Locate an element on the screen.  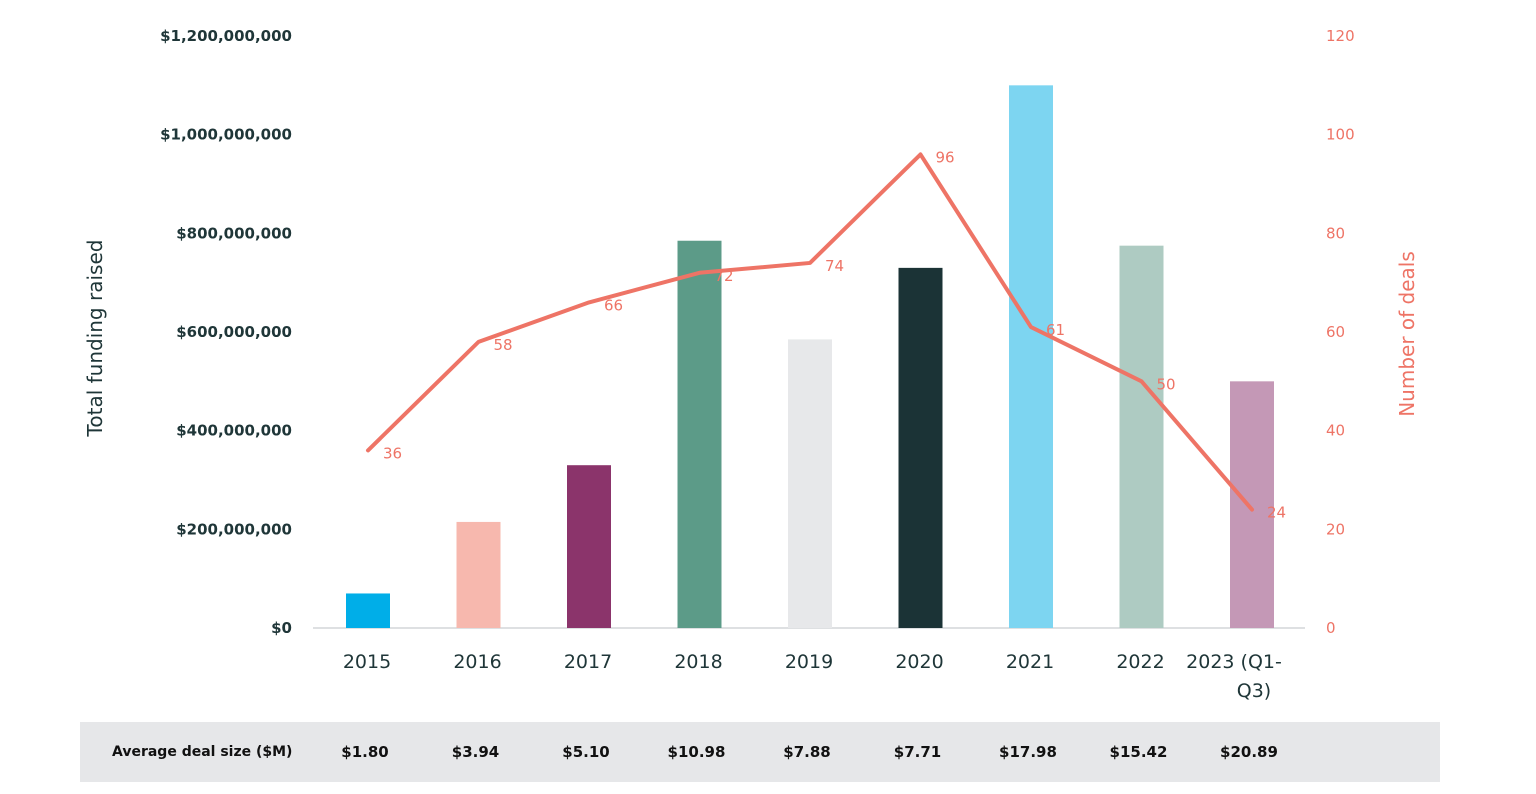
left-axis-tick: $600,000,000 is located at coordinates (234, 332).